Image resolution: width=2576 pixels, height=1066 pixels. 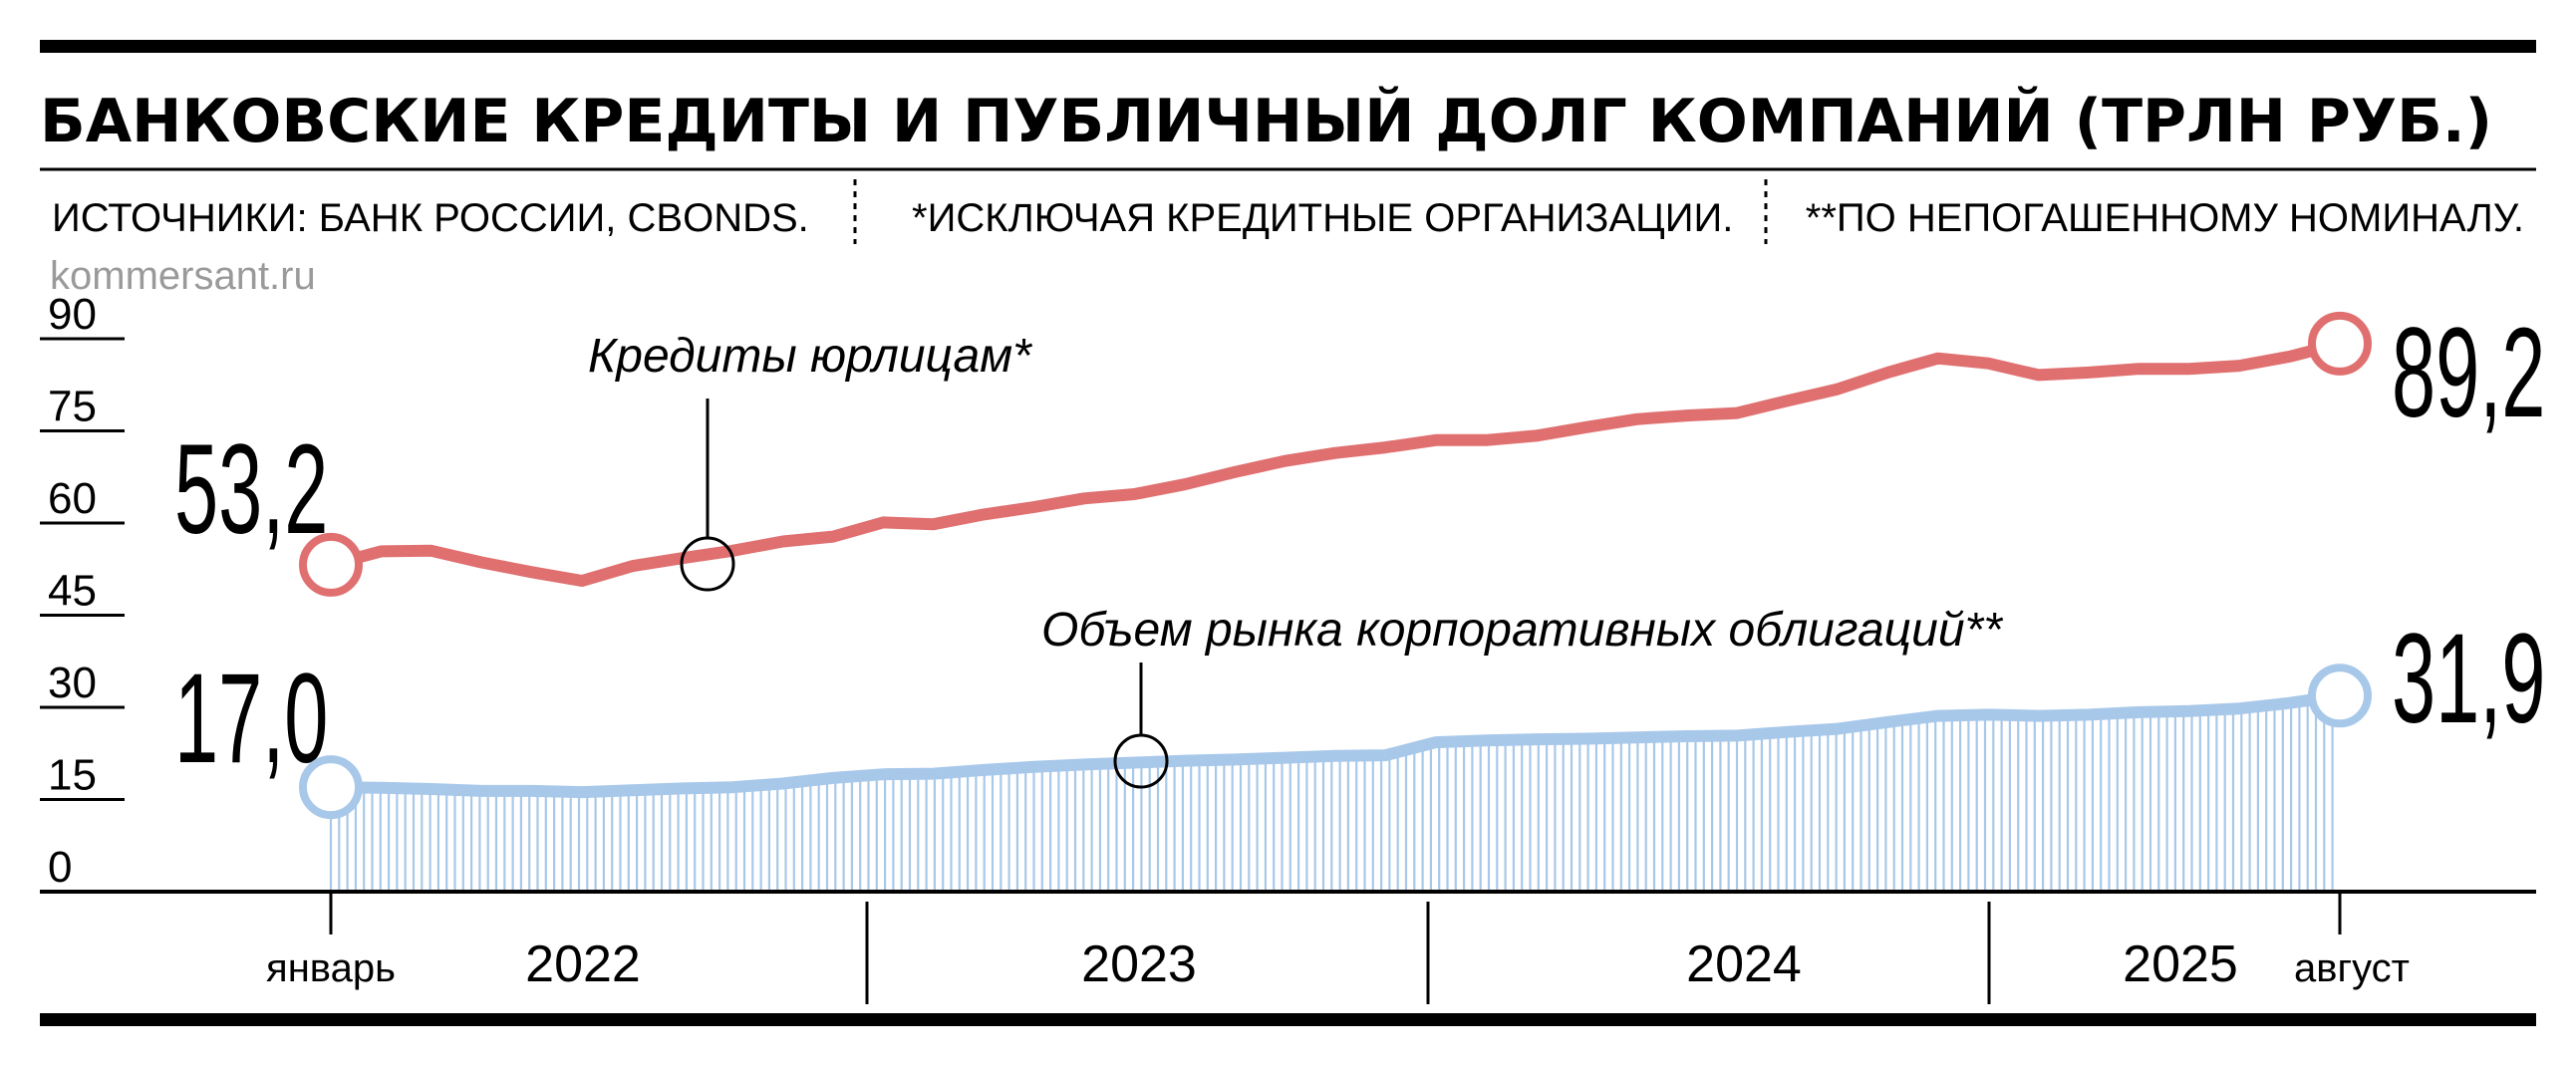 What do you see at coordinates (183, 276) in the screenshot?
I see `site-credit: kommersant.ru` at bounding box center [183, 276].